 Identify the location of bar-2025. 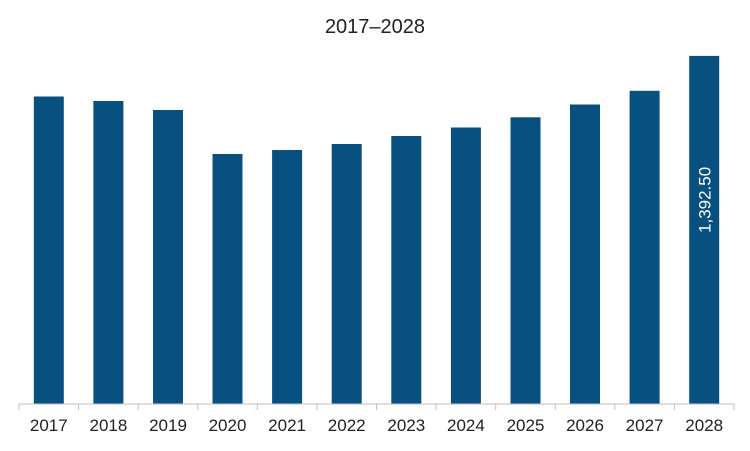
(525, 261).